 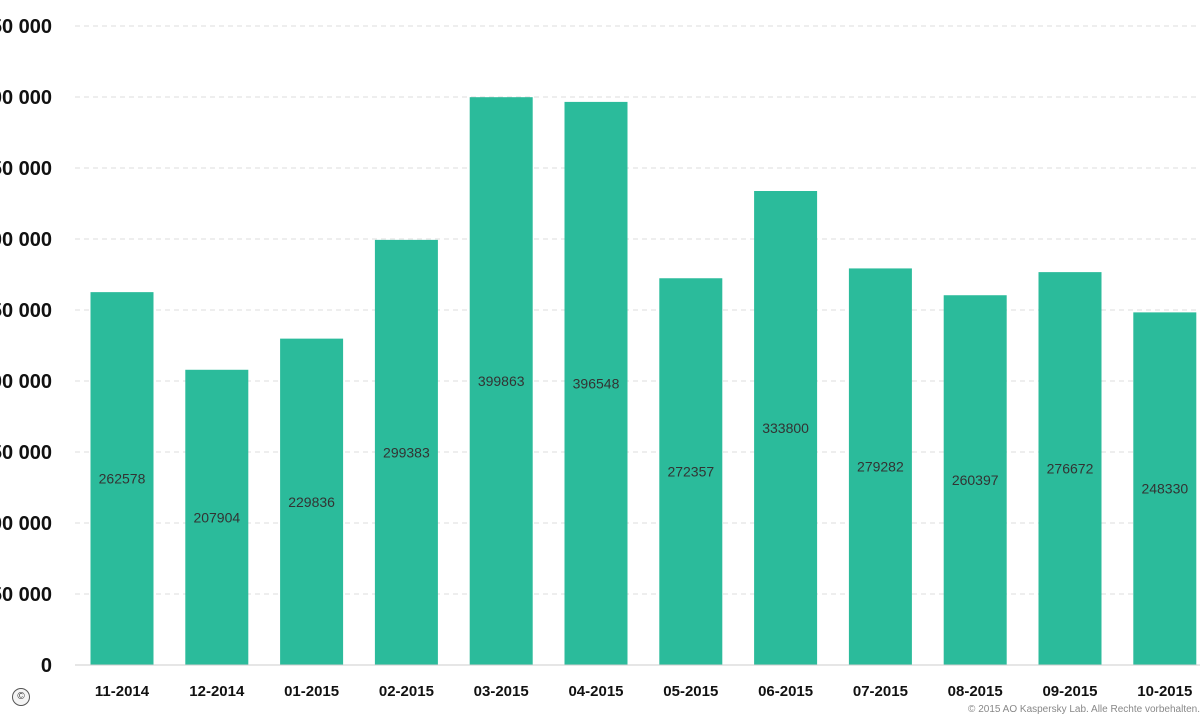 What do you see at coordinates (26, 311) in the screenshot?
I see `y-tick-label: 250 000` at bounding box center [26, 311].